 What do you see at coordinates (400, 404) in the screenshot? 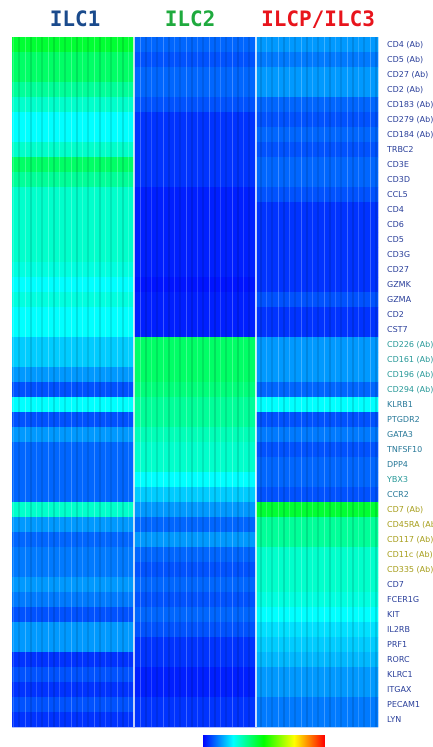
I see `gene-label: KLRB1` at bounding box center [400, 404].